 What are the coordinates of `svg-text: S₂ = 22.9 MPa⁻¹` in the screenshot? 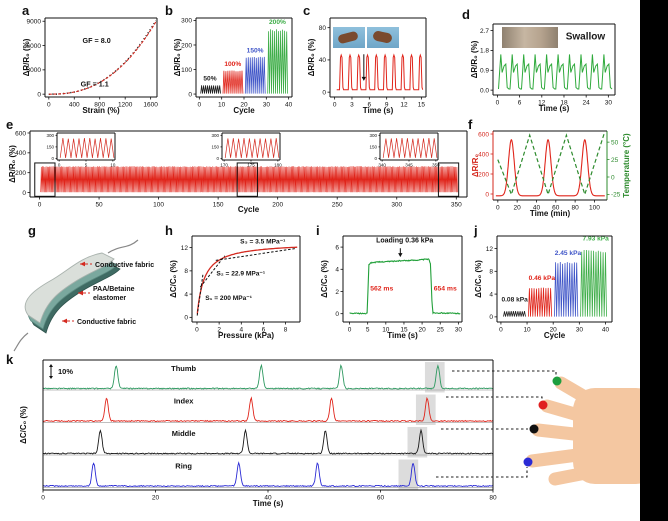 It's located at (240, 274).